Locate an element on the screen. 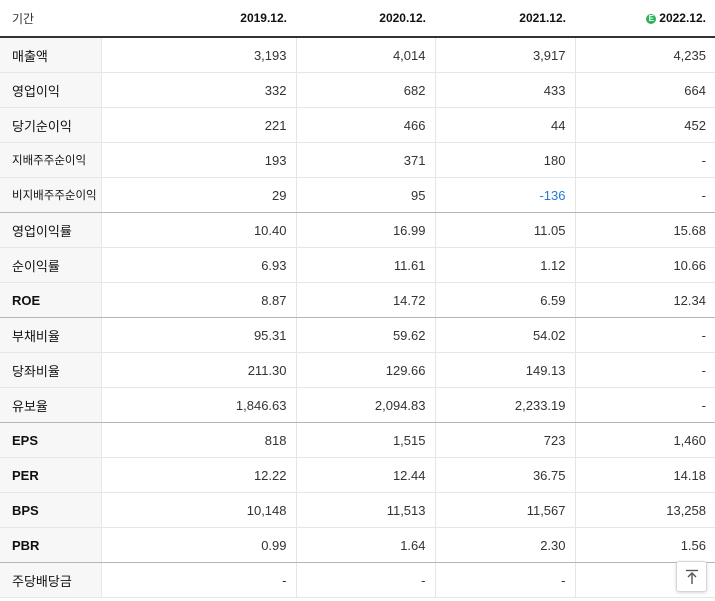 This screenshot has height=601, width=715. table-row: 유보율 1,846.63 2,094.83 2,233.19 - is located at coordinates (357, 405).